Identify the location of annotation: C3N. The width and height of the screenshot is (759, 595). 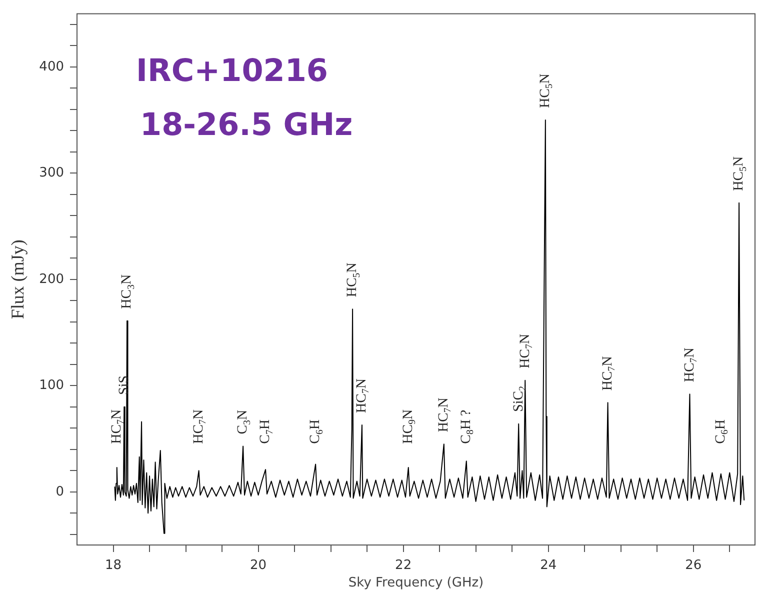
(244, 422).